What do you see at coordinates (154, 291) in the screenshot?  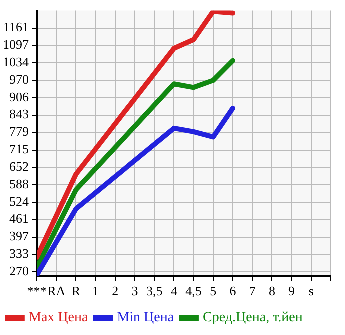 I see `x-tick-label: 3,5` at bounding box center [154, 291].